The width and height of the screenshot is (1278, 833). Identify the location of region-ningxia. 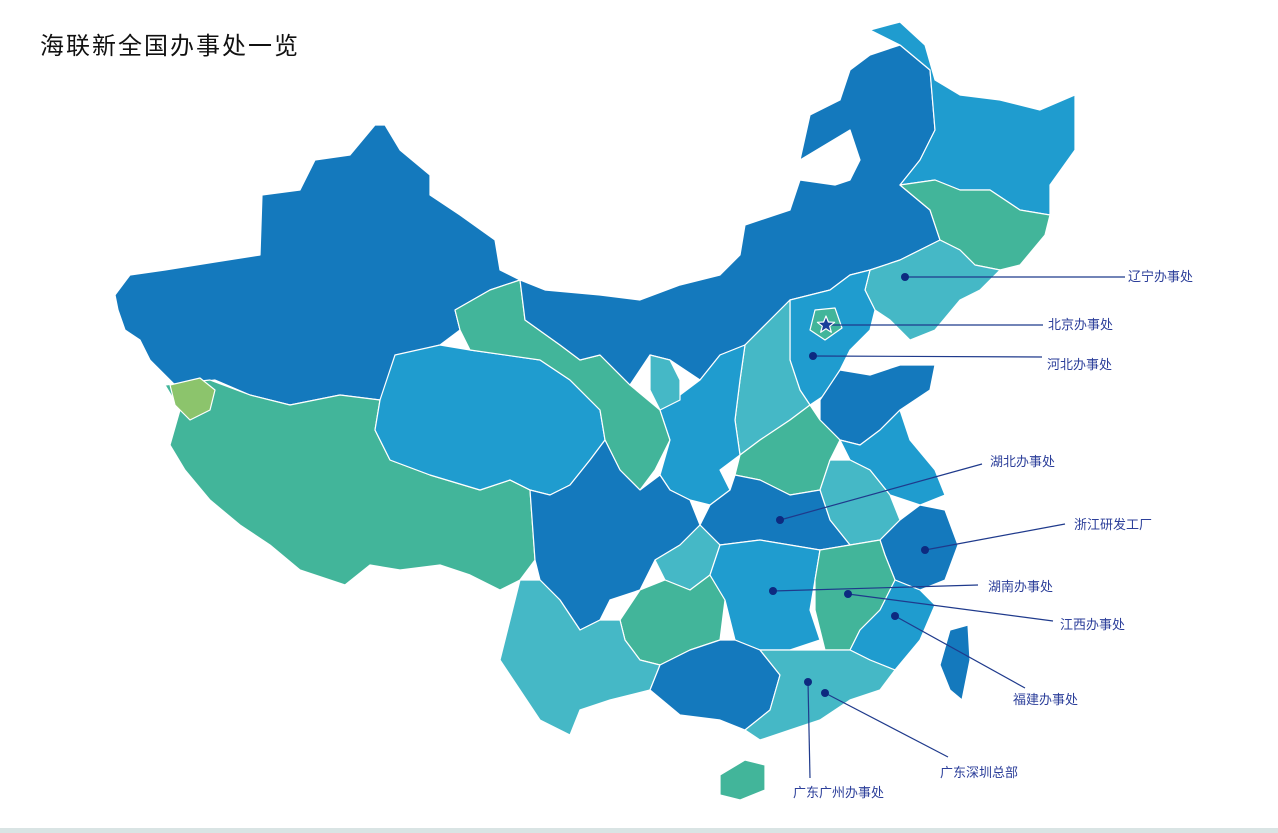
(665, 382).